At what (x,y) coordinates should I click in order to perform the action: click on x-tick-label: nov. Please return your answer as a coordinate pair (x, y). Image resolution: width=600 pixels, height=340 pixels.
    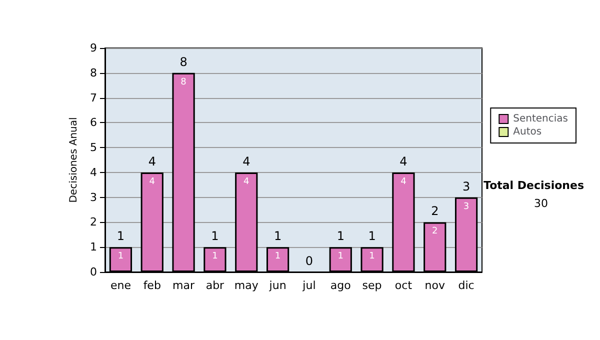
    Looking at the image, I should click on (435, 285).